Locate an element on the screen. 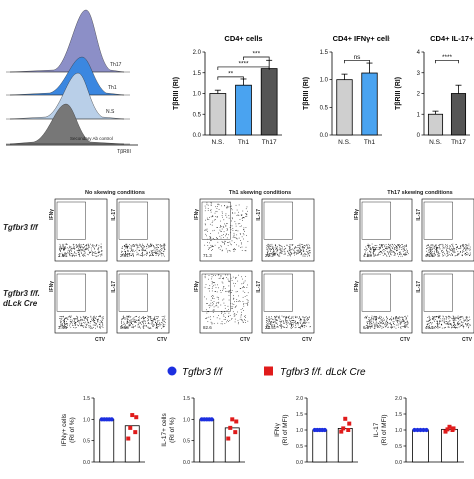 The height and width of the screenshot is (479, 474). histogram-curve is located at coordinates (67, 41).